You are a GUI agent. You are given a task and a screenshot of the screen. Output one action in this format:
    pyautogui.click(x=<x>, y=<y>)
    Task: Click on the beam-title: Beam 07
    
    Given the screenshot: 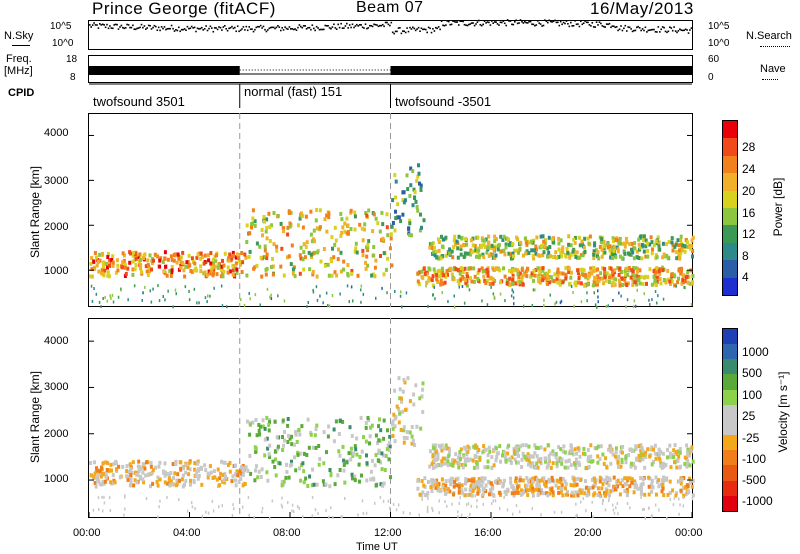 What is the action you would take?
    pyautogui.click(x=390, y=8)
    